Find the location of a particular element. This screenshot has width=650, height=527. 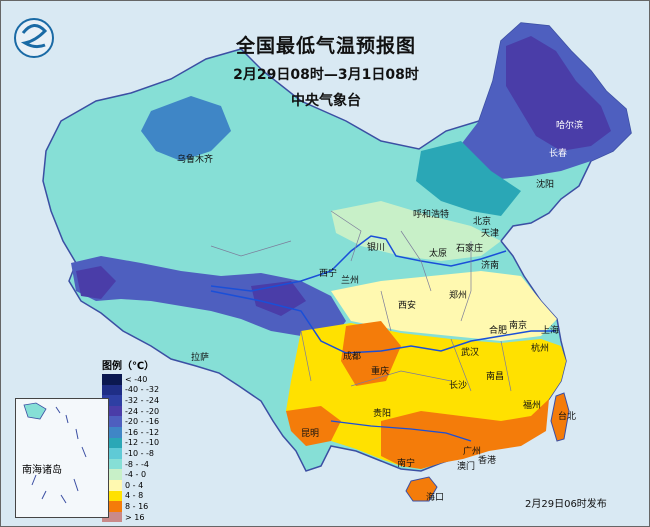

legend-label: -16 - -12 is located at coordinates (142, 432).